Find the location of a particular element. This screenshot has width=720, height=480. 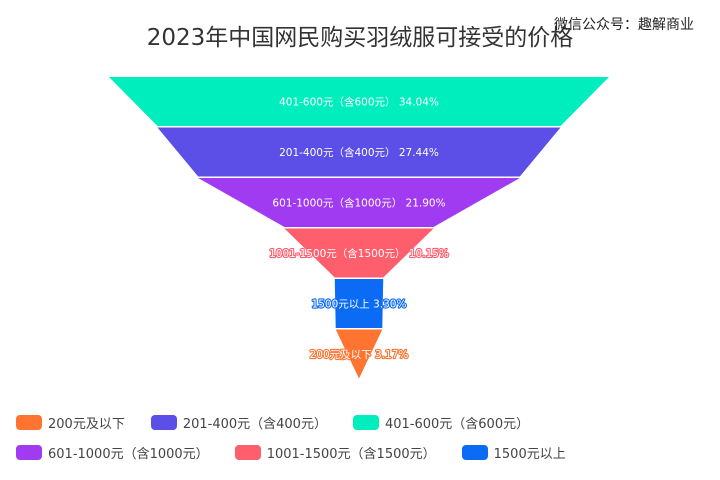

legend-label: 401-600元（含600元） is located at coordinates (457, 424).